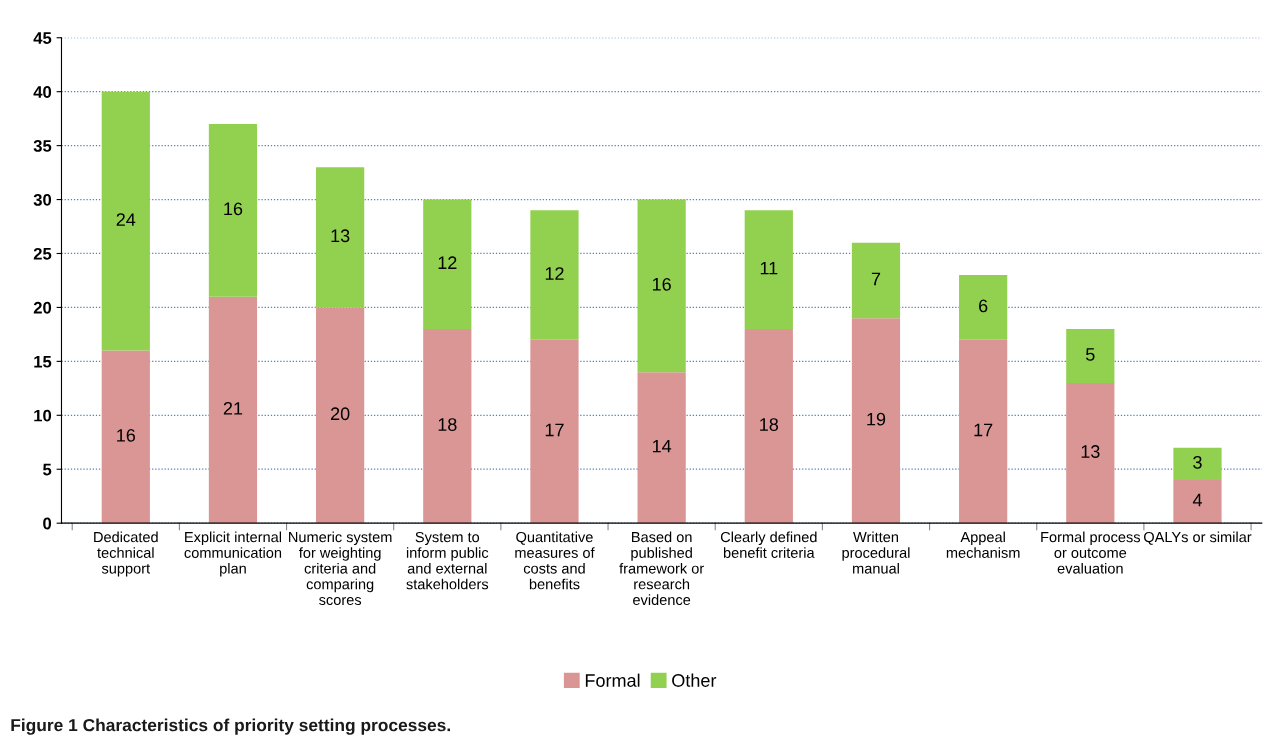  I want to click on y-tick-label: 40, so click(42, 92).